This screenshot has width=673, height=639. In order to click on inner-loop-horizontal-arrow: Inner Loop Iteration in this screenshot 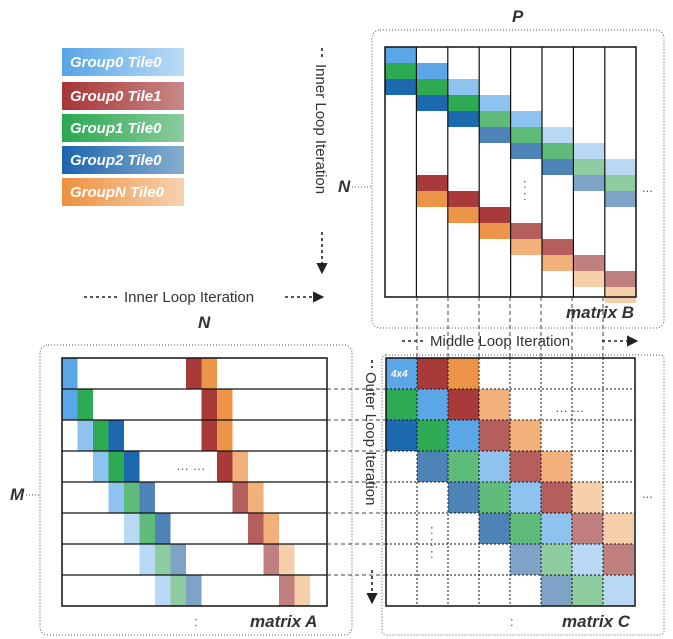, I will do `click(204, 297)`.